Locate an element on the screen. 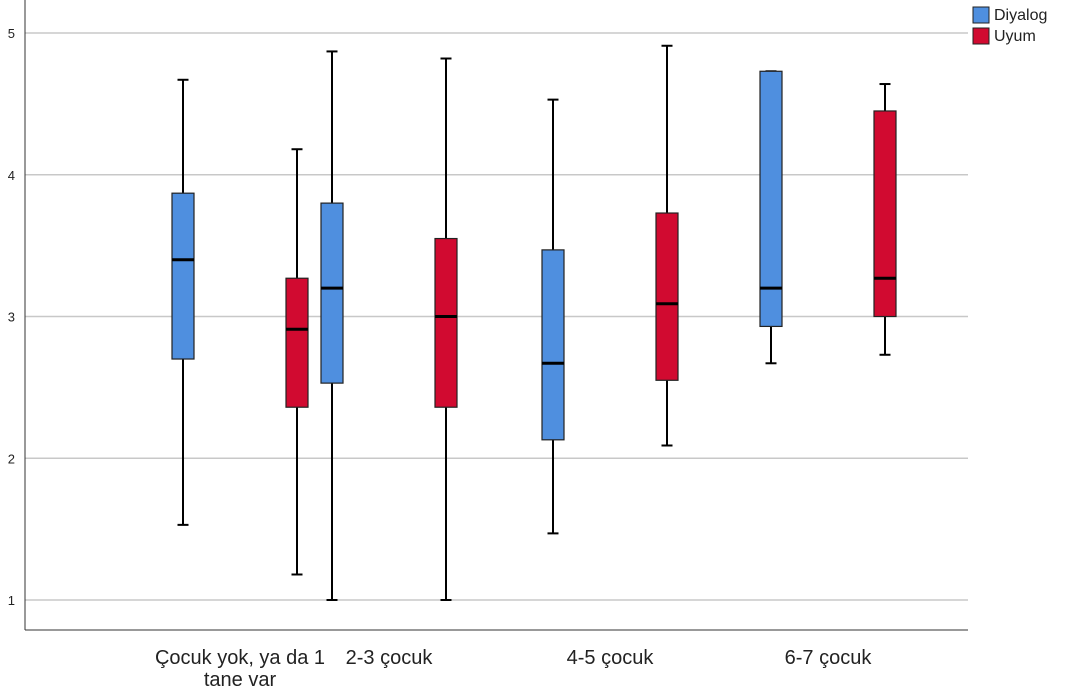 This screenshot has width=1074, height=700. x-tick-label: 2-3 çocuk is located at coordinates (390, 658).